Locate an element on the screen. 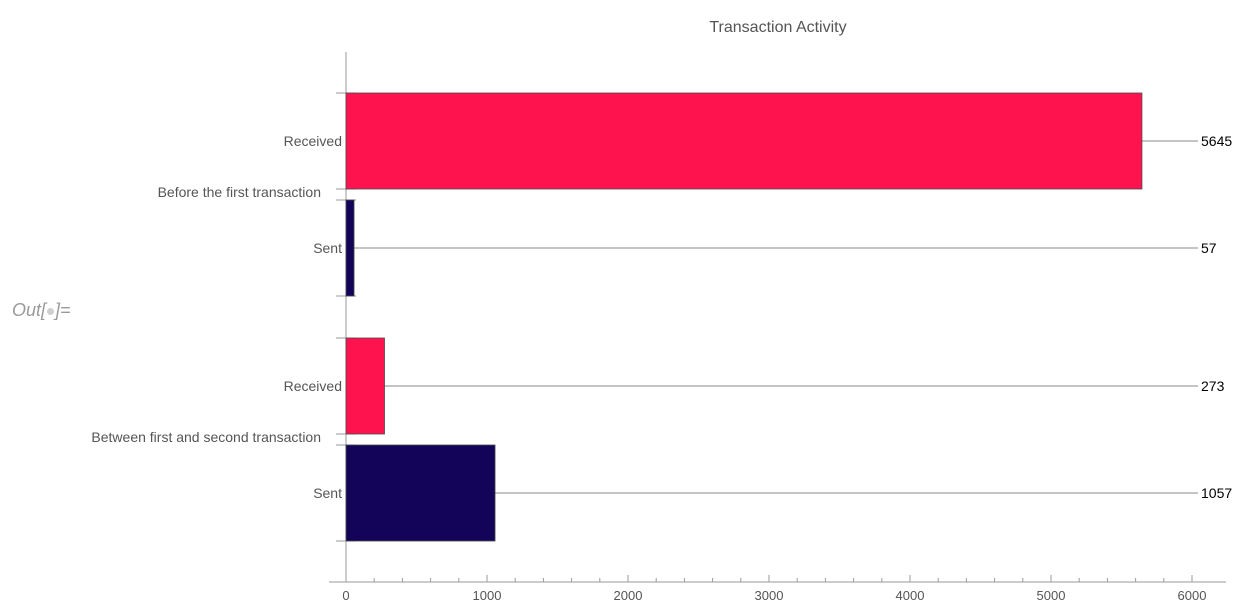 The image size is (1240, 613). value-label: 1057 is located at coordinates (1216, 493).